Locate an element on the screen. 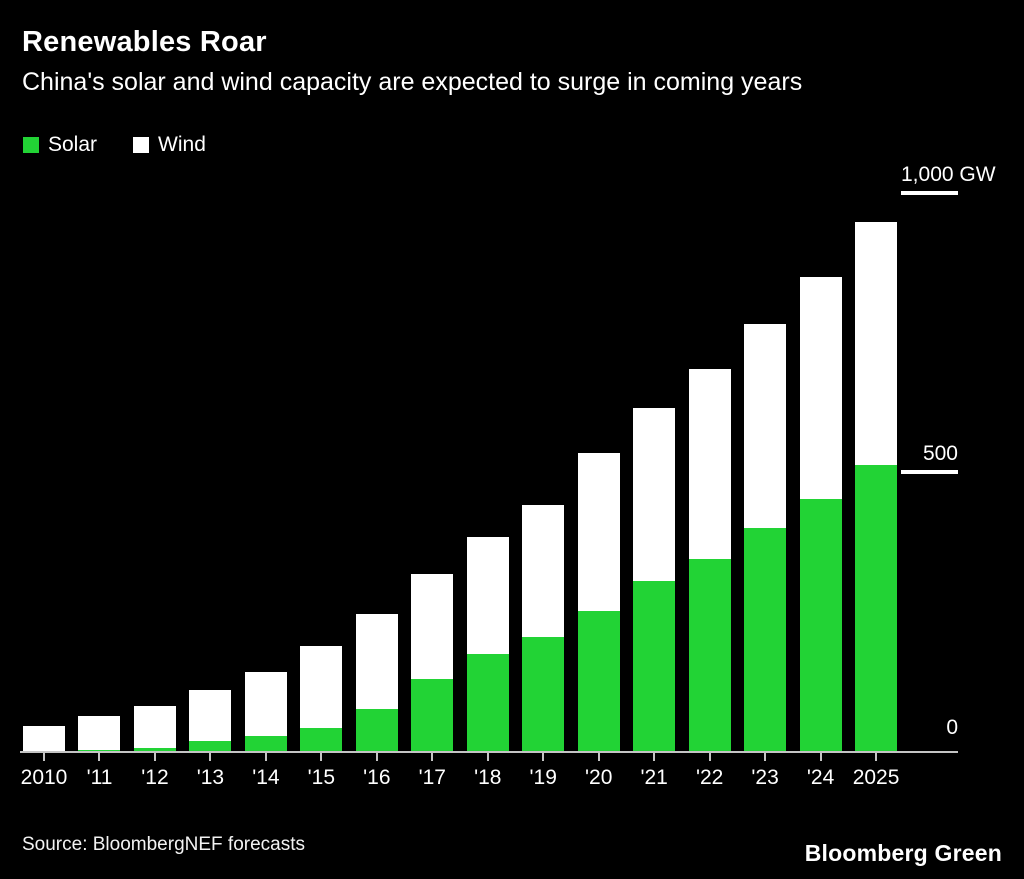 The width and height of the screenshot is (1024, 879). x-axis-label: '23 is located at coordinates (765, 777).